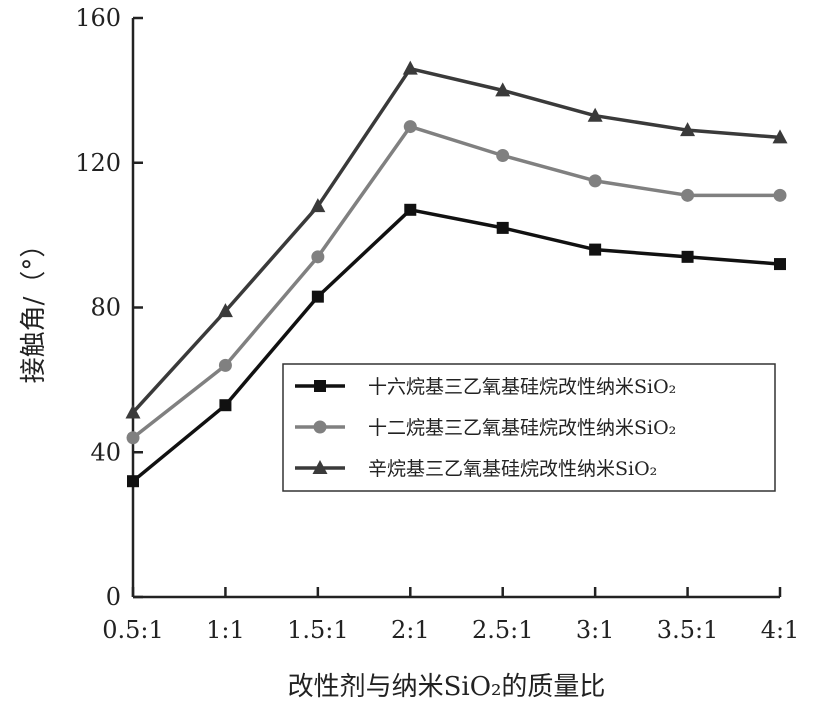  I want to click on x-tick-label: 1.5:1, so click(318, 630).